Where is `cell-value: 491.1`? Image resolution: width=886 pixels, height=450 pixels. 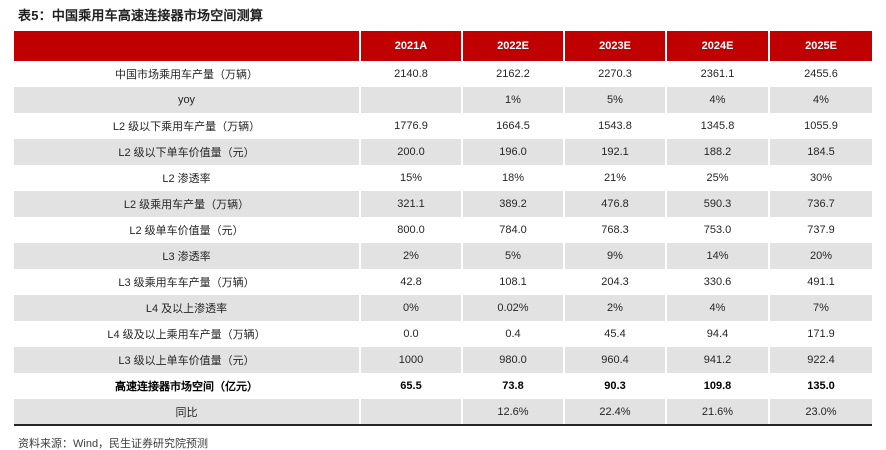 cell-value: 491.1 is located at coordinates (820, 282).